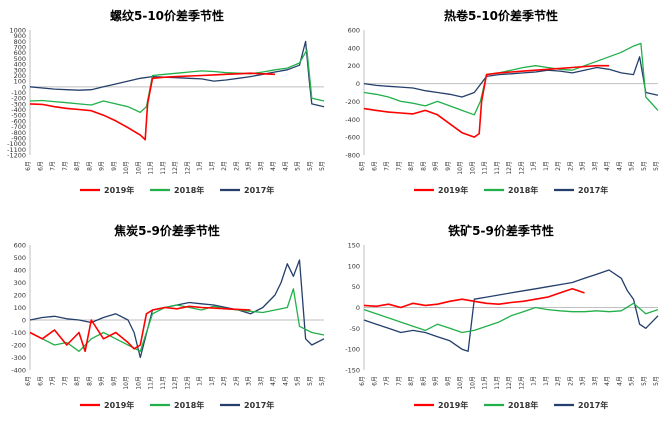  Describe the element at coordinates (354, 246) in the screenshot. I see `y-tick-label: 150` at that location.